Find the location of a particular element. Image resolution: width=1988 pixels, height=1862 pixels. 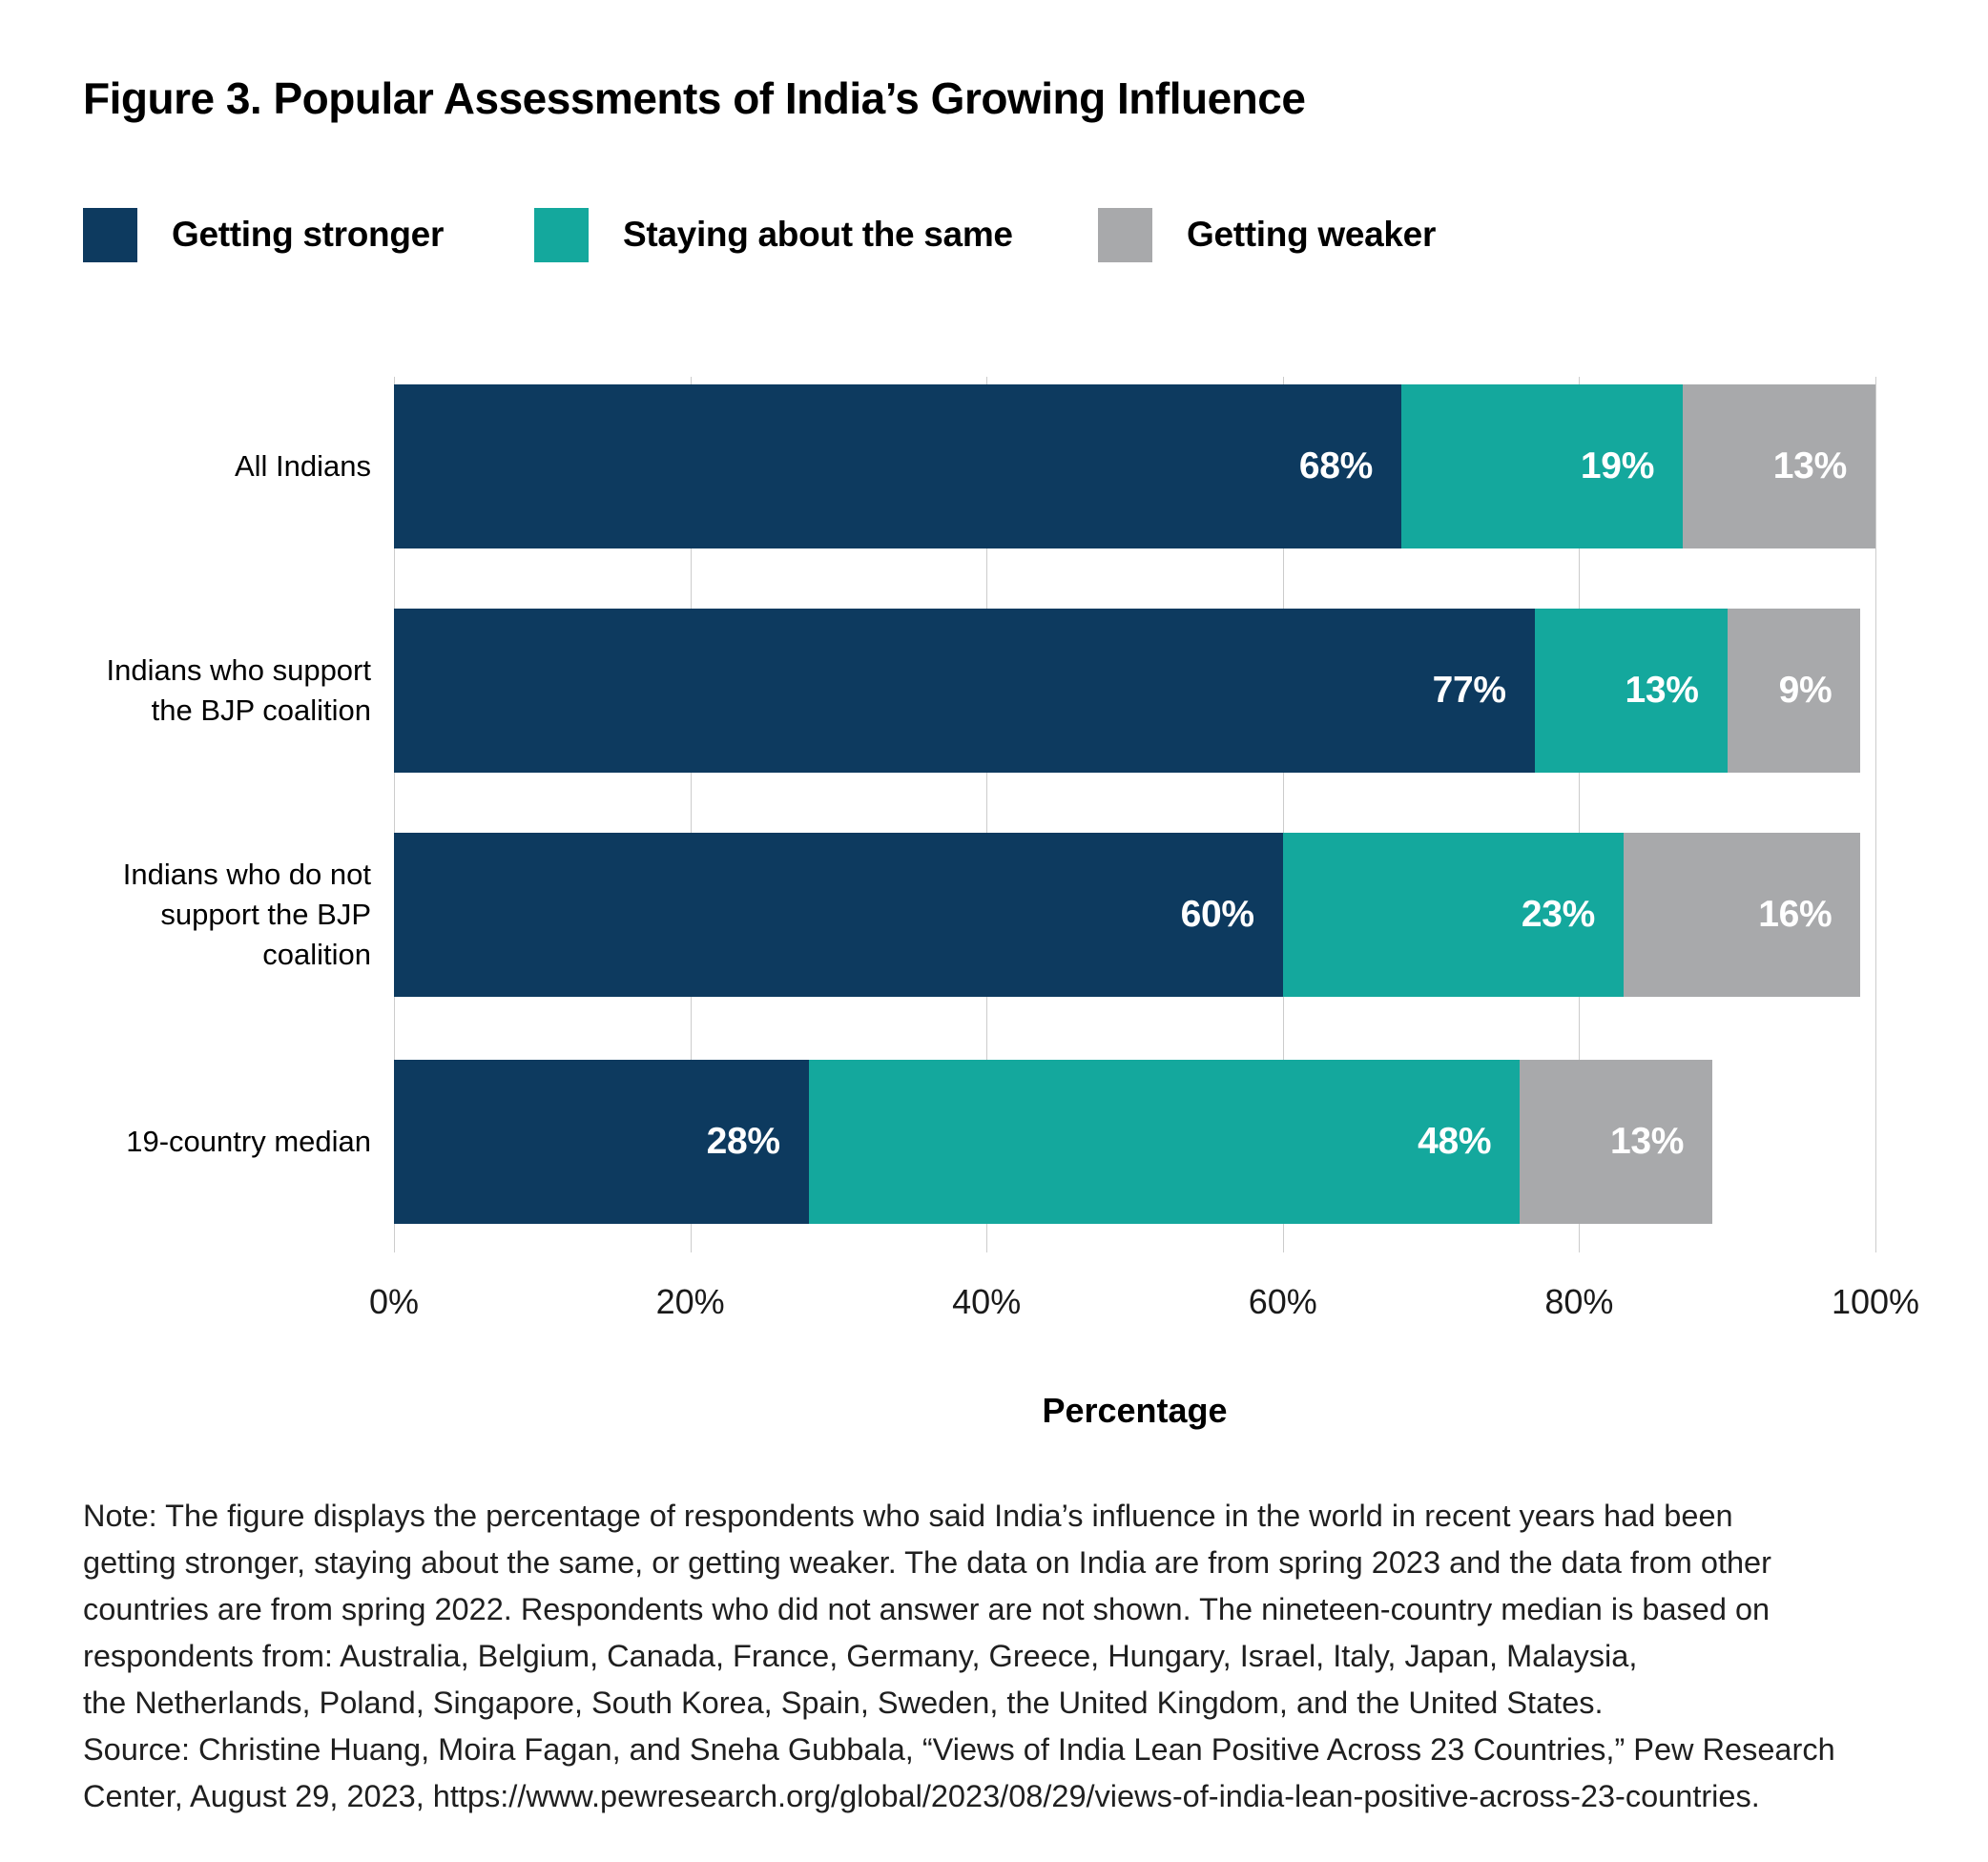

x-tick-100: 100% is located at coordinates (1876, 1302).